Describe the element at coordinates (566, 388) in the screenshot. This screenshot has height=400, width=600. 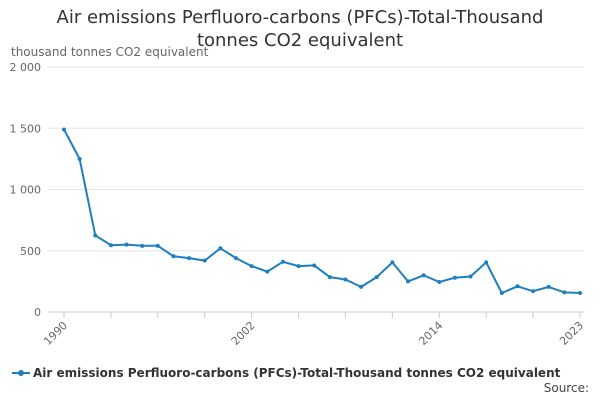
I see `source-label: Source:` at that location.